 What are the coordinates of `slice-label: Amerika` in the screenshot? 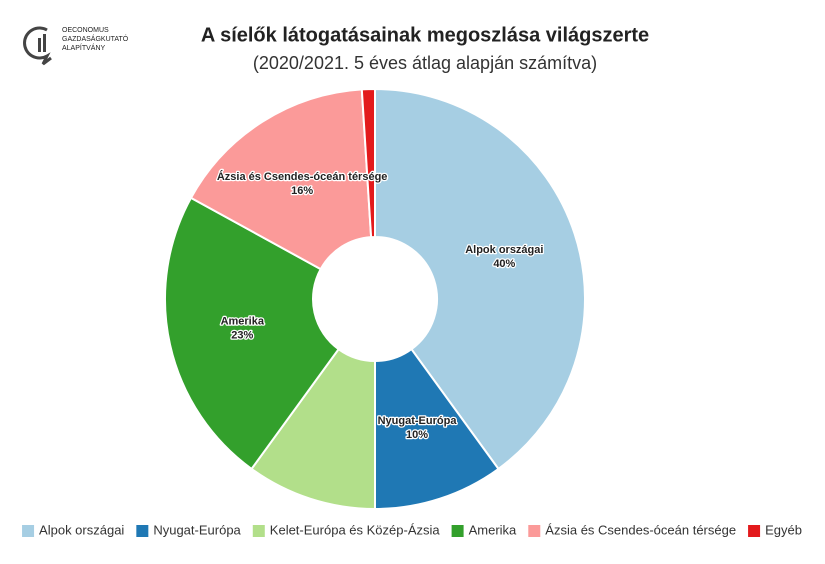 It's located at (243, 322).